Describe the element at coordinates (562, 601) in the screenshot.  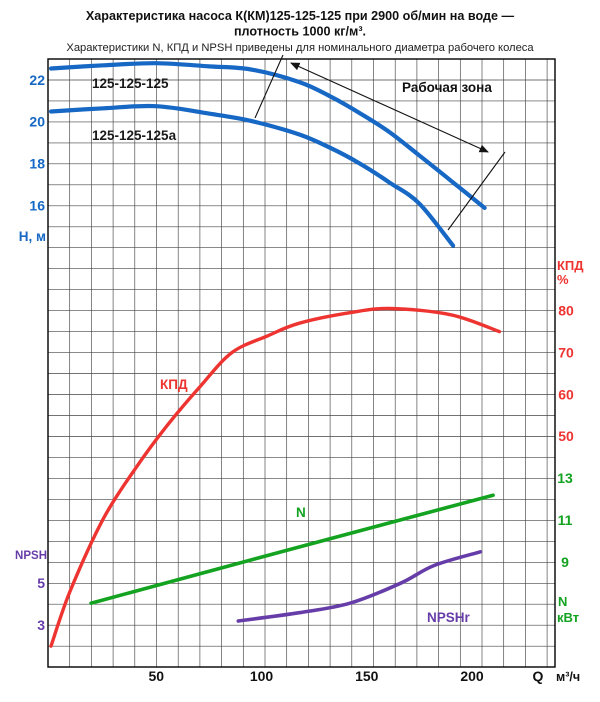
I see `n-axis-title: N` at that location.